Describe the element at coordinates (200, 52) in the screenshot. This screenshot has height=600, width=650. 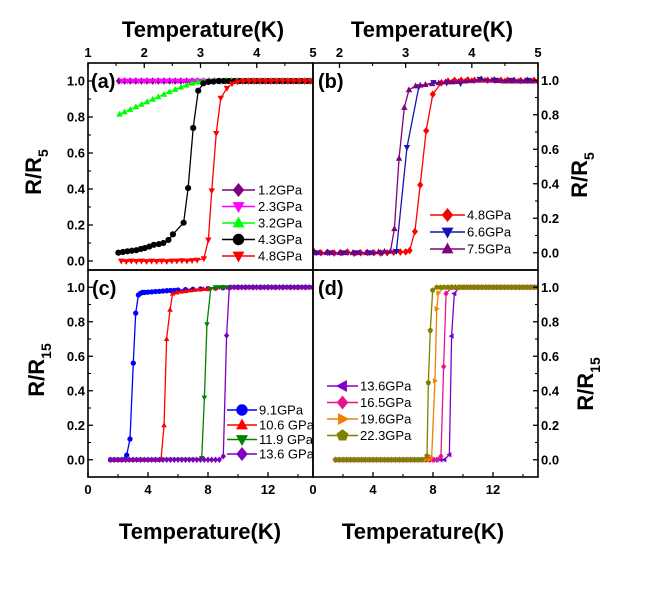
I see `x-tick-label: 3` at that location.